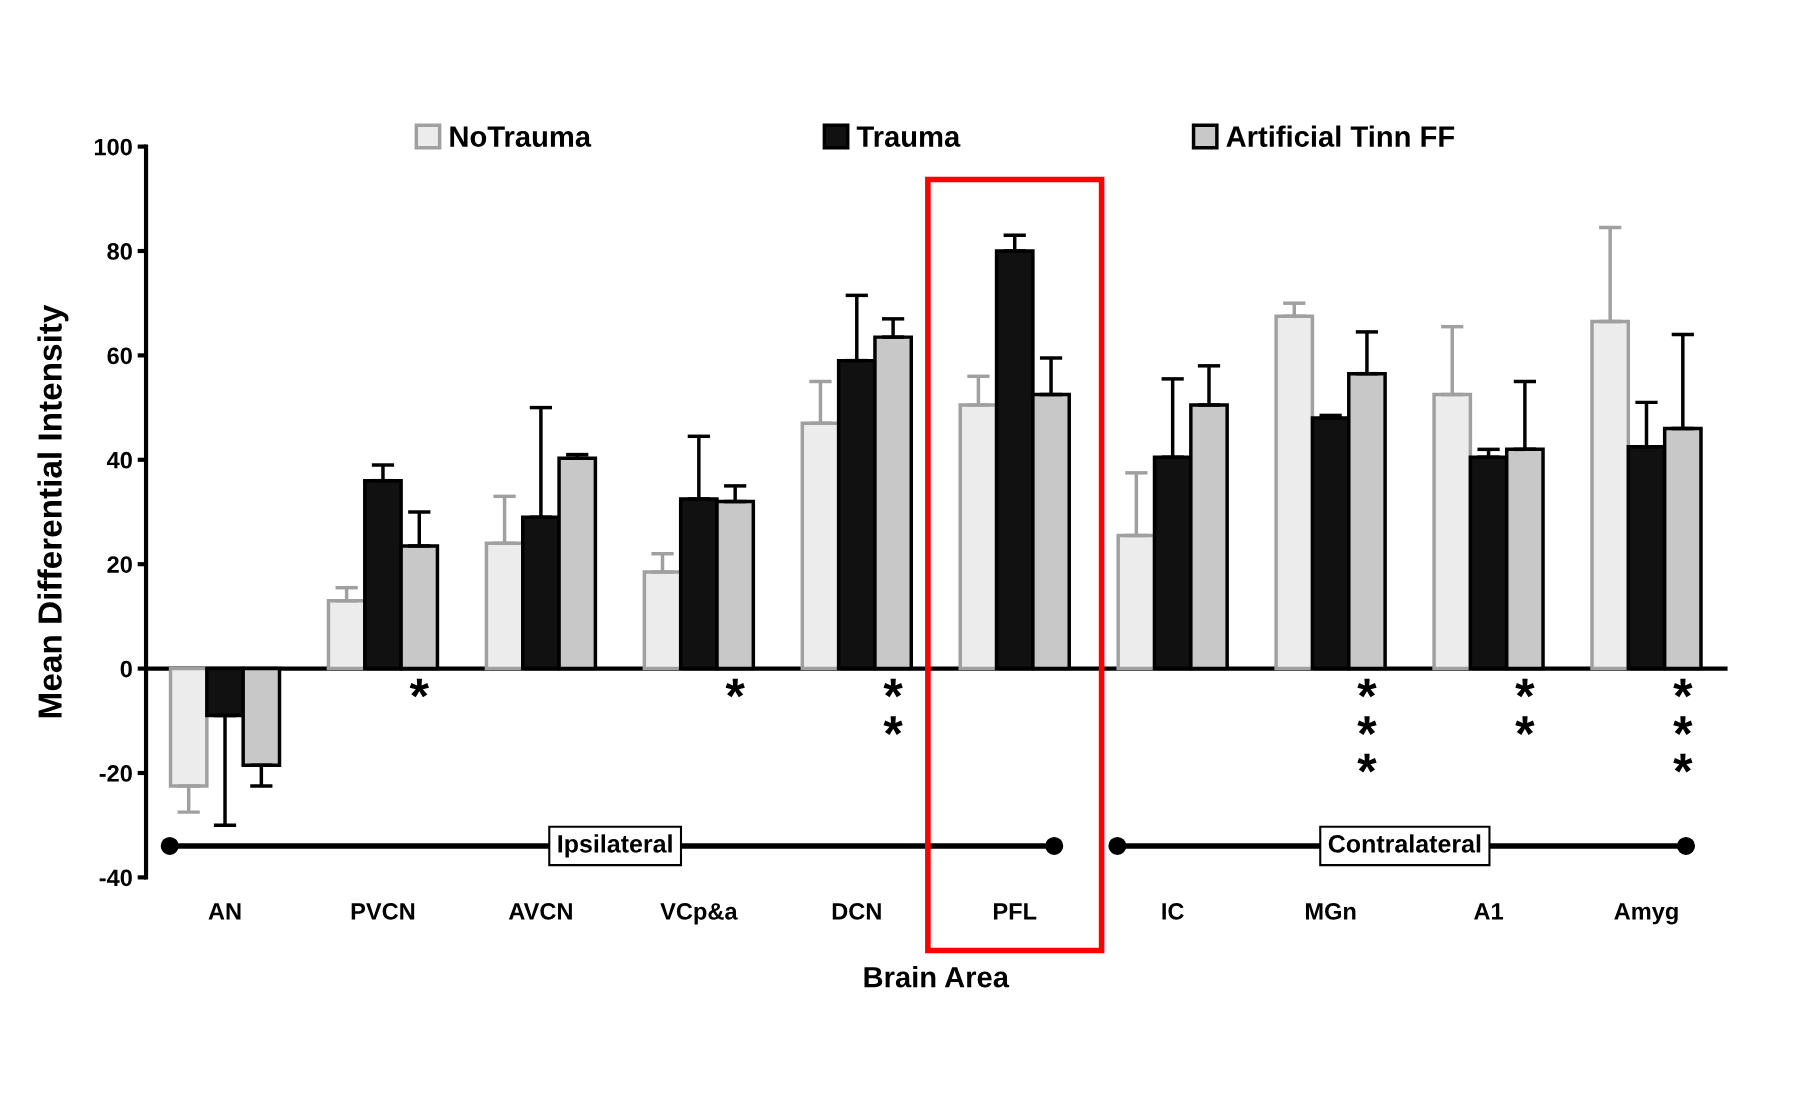 Image resolution: width=1803 pixels, height=1094 pixels. What do you see at coordinates (126, 669) in the screenshot?
I see `y-tick-label: 0` at bounding box center [126, 669].